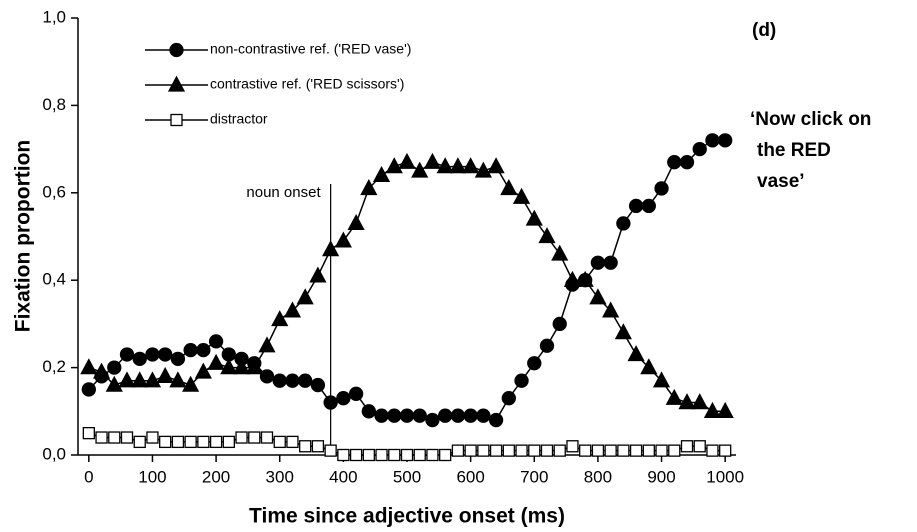 Image resolution: width=917 pixels, height=532 pixels. I want to click on x-tick-label: 700, so click(534, 476).